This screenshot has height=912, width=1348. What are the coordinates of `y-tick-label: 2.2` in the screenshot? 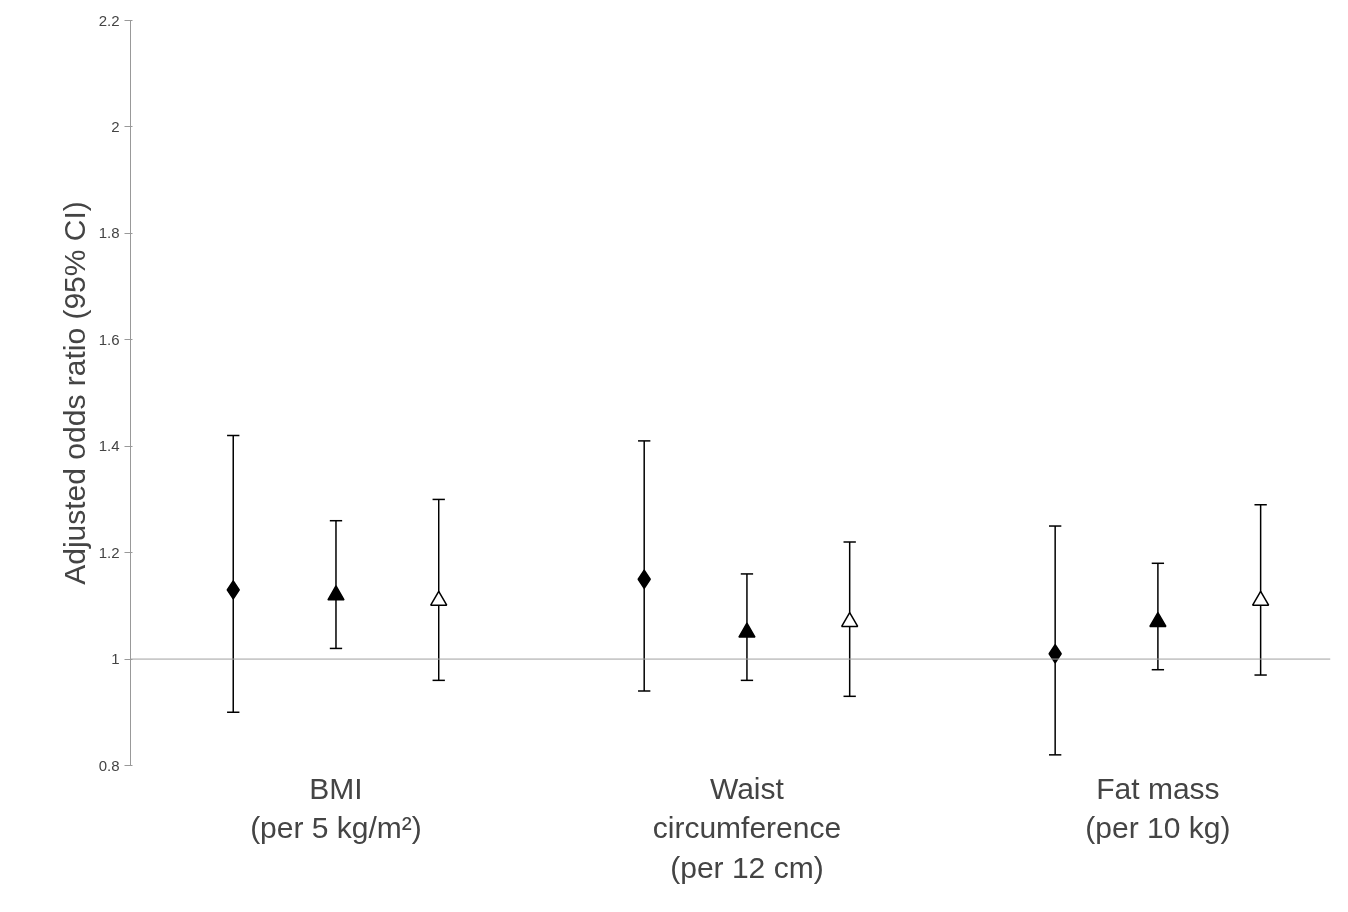 It's located at (109, 20).